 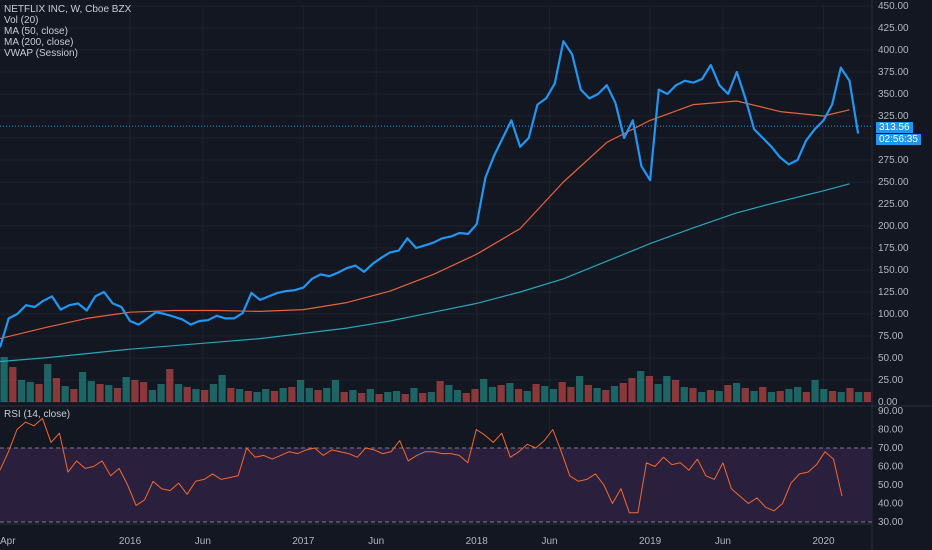 I want to click on rsi-band, so click(x=436, y=485).